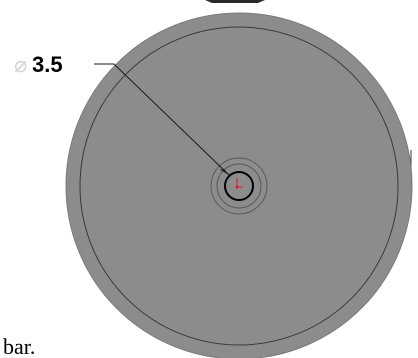 Image resolution: width=418 pixels, height=358 pixels. Describe the element at coordinates (162, 119) in the screenshot. I see `dimension-leader-line` at that location.